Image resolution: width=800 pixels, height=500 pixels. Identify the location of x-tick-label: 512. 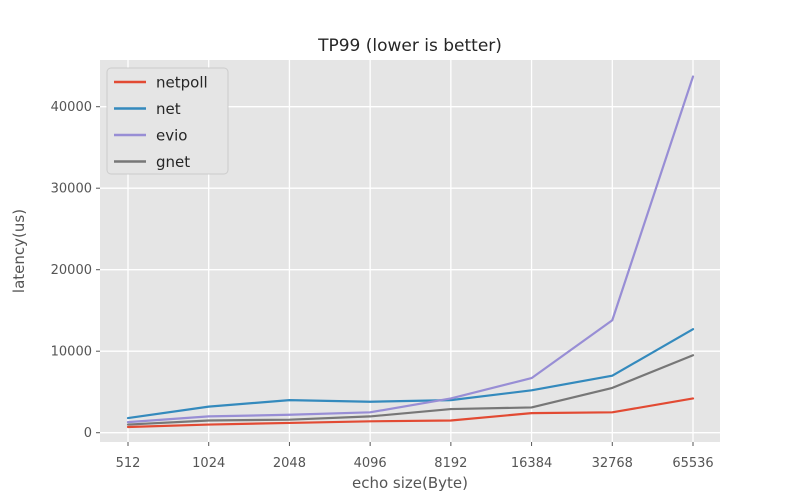
(128, 463).